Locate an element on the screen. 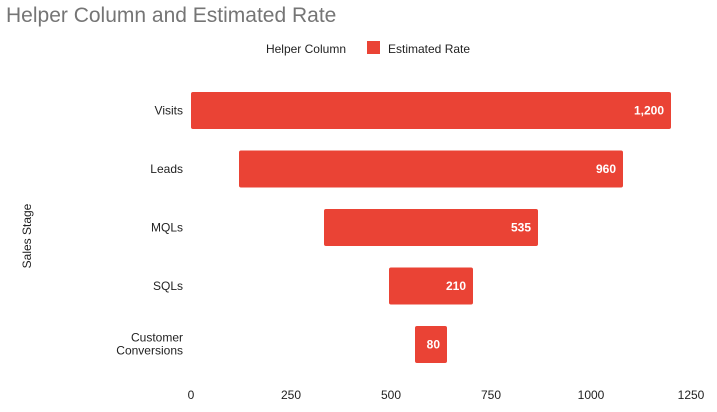 The height and width of the screenshot is (412, 717). x-tick-label-750: 750 is located at coordinates (491, 395).